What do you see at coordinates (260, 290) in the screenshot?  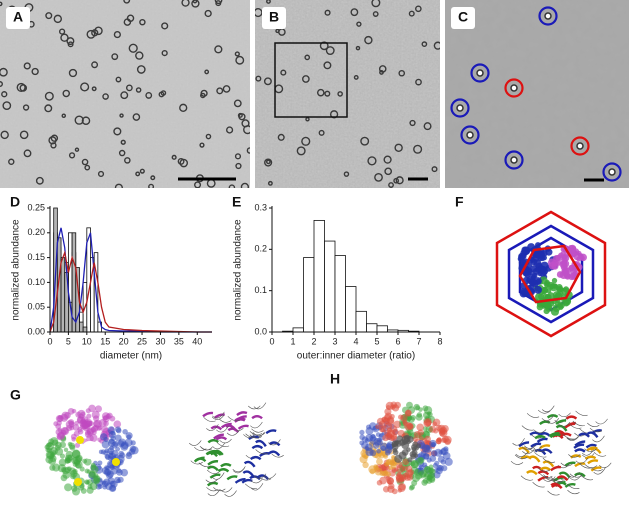 I see `y-tick-label: 0.1` at bounding box center [260, 290].